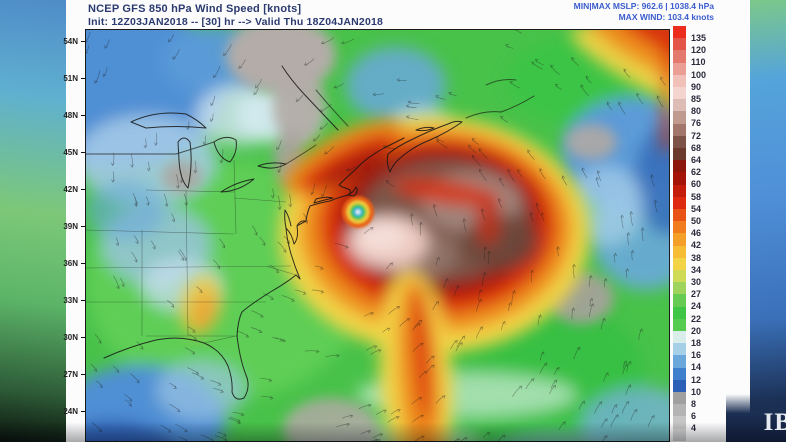  What do you see at coordinates (696, 379) in the screenshot?
I see `legend-label: 12` at bounding box center [696, 379].